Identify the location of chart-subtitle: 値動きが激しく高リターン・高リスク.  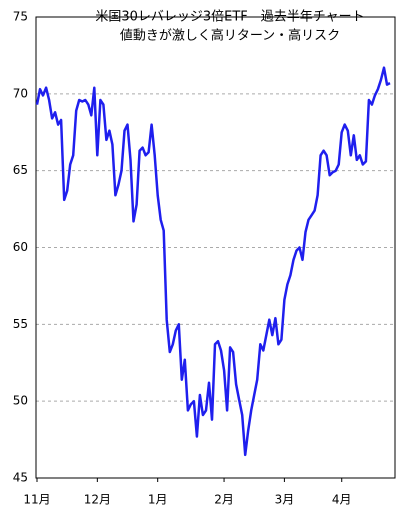
(230, 36).